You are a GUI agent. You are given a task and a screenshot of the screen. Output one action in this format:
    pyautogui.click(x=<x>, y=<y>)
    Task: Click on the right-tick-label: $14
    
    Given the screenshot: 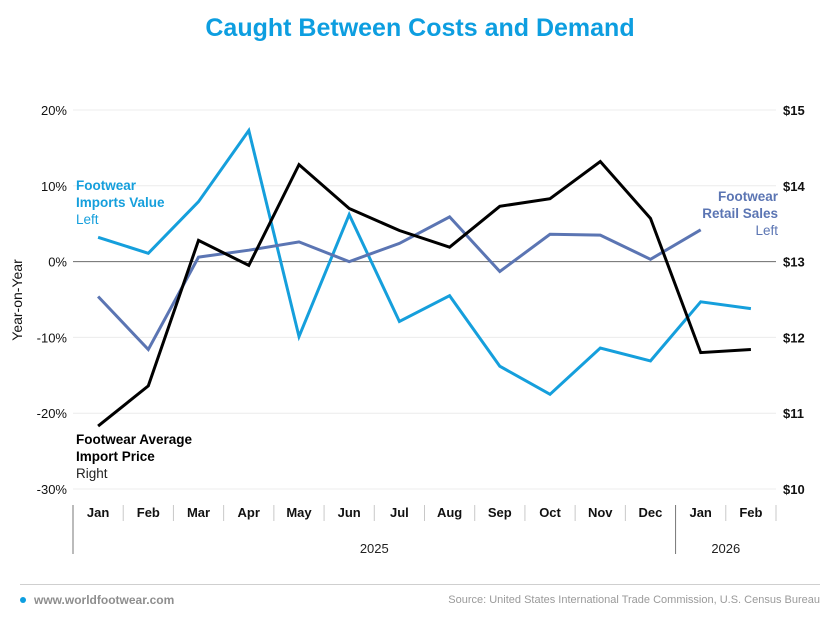 What is the action you would take?
    pyautogui.click(x=794, y=186)
    